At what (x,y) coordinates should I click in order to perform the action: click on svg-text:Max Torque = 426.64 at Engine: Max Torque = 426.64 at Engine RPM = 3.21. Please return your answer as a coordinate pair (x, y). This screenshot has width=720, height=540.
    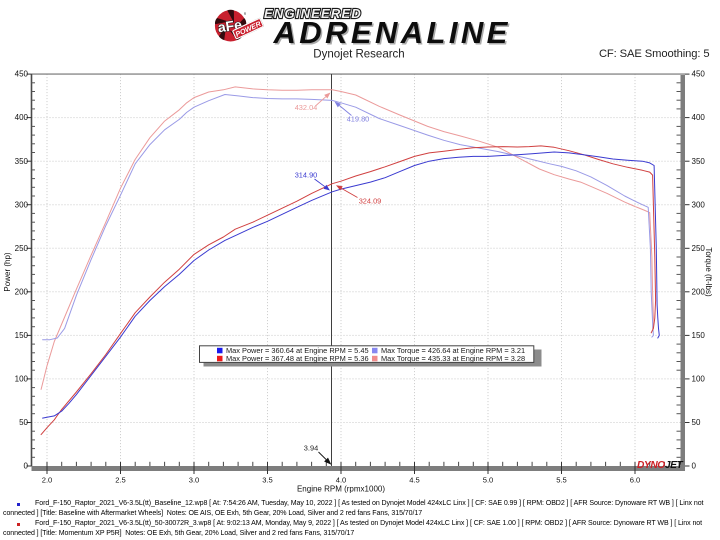
    Looking at the image, I should click on (453, 350).